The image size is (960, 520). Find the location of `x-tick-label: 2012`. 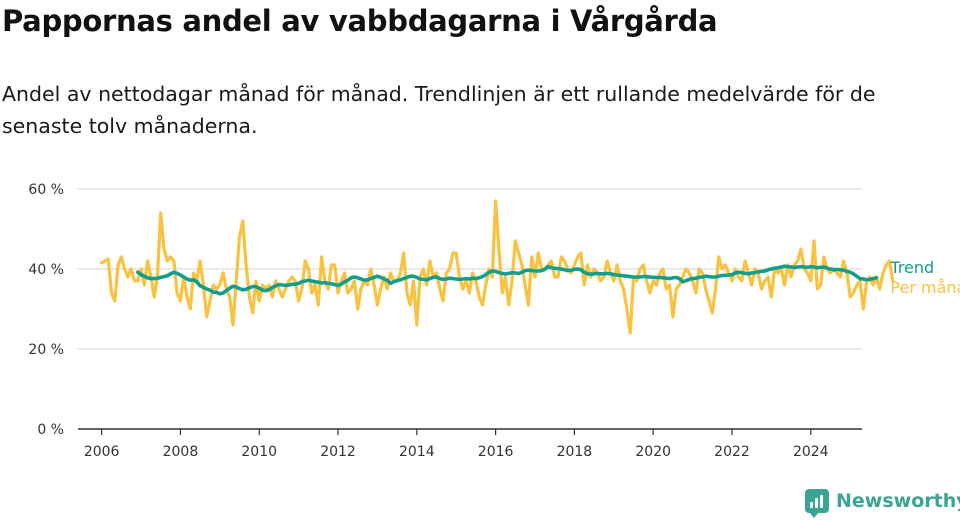

x-tick-label: 2012 is located at coordinates (338, 452).